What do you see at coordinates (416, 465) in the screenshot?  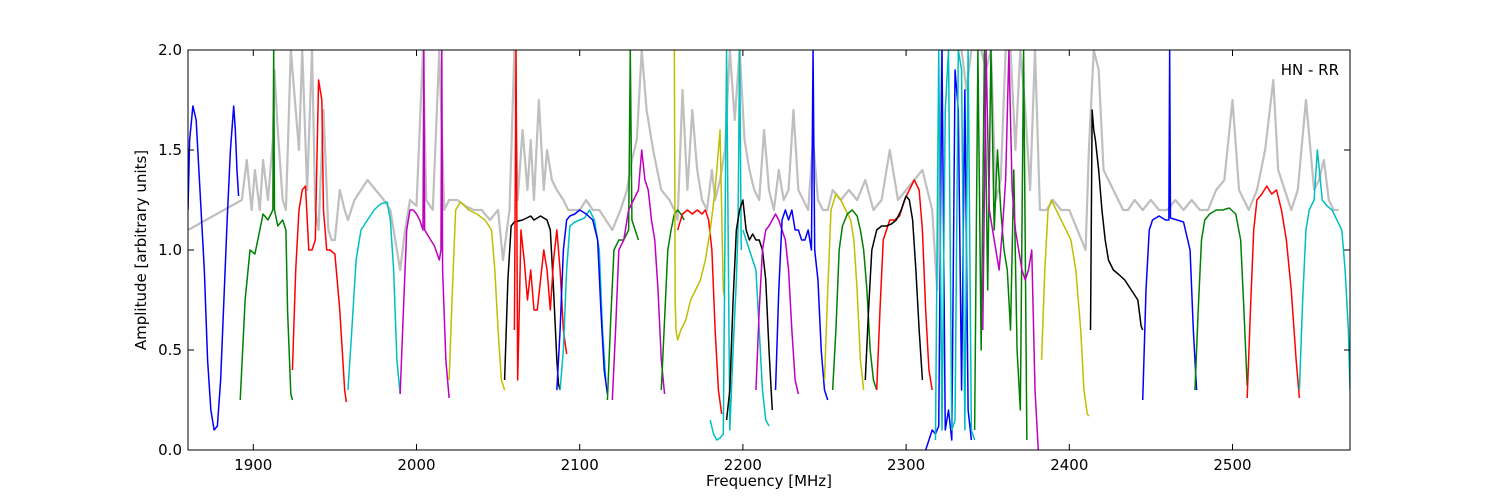 I see `x-tick-label: 2000` at bounding box center [416, 465].